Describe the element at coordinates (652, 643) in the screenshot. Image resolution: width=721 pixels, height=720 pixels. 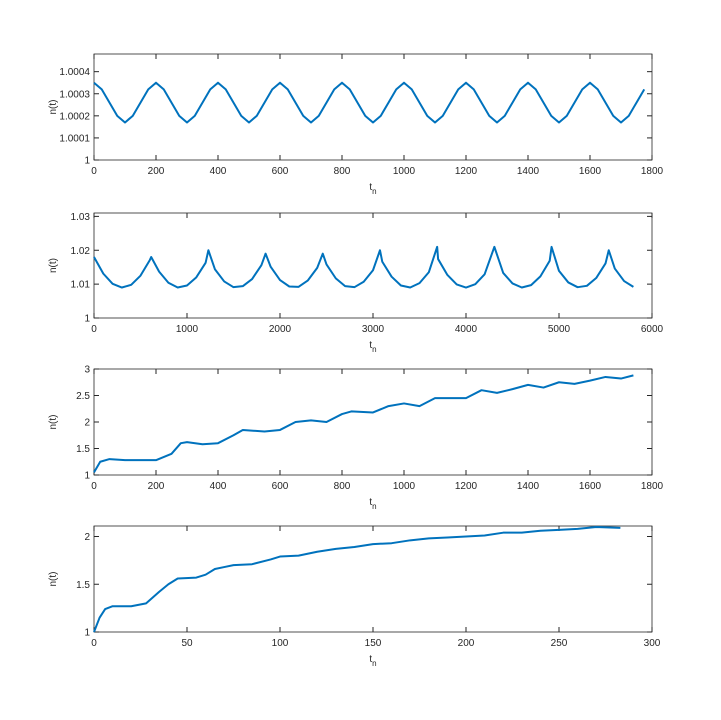
I see `x-tick-label: 300` at that location.